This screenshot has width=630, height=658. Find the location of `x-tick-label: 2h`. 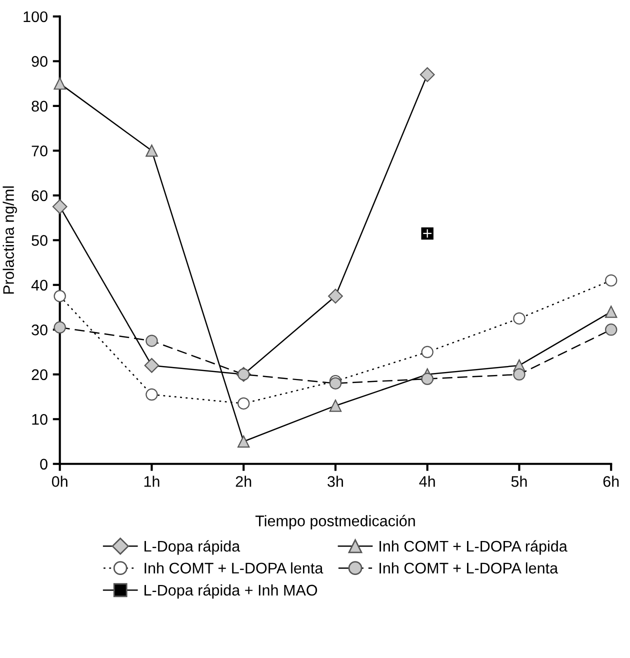

x-tick-label: 2h is located at coordinates (244, 481).